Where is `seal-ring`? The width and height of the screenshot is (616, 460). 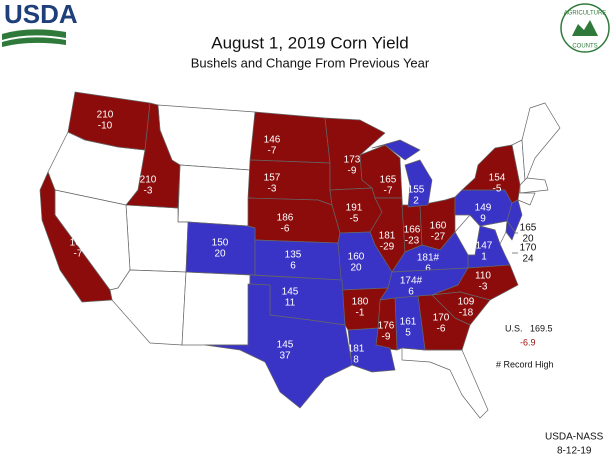
seal-ring is located at coordinates (585, 28).